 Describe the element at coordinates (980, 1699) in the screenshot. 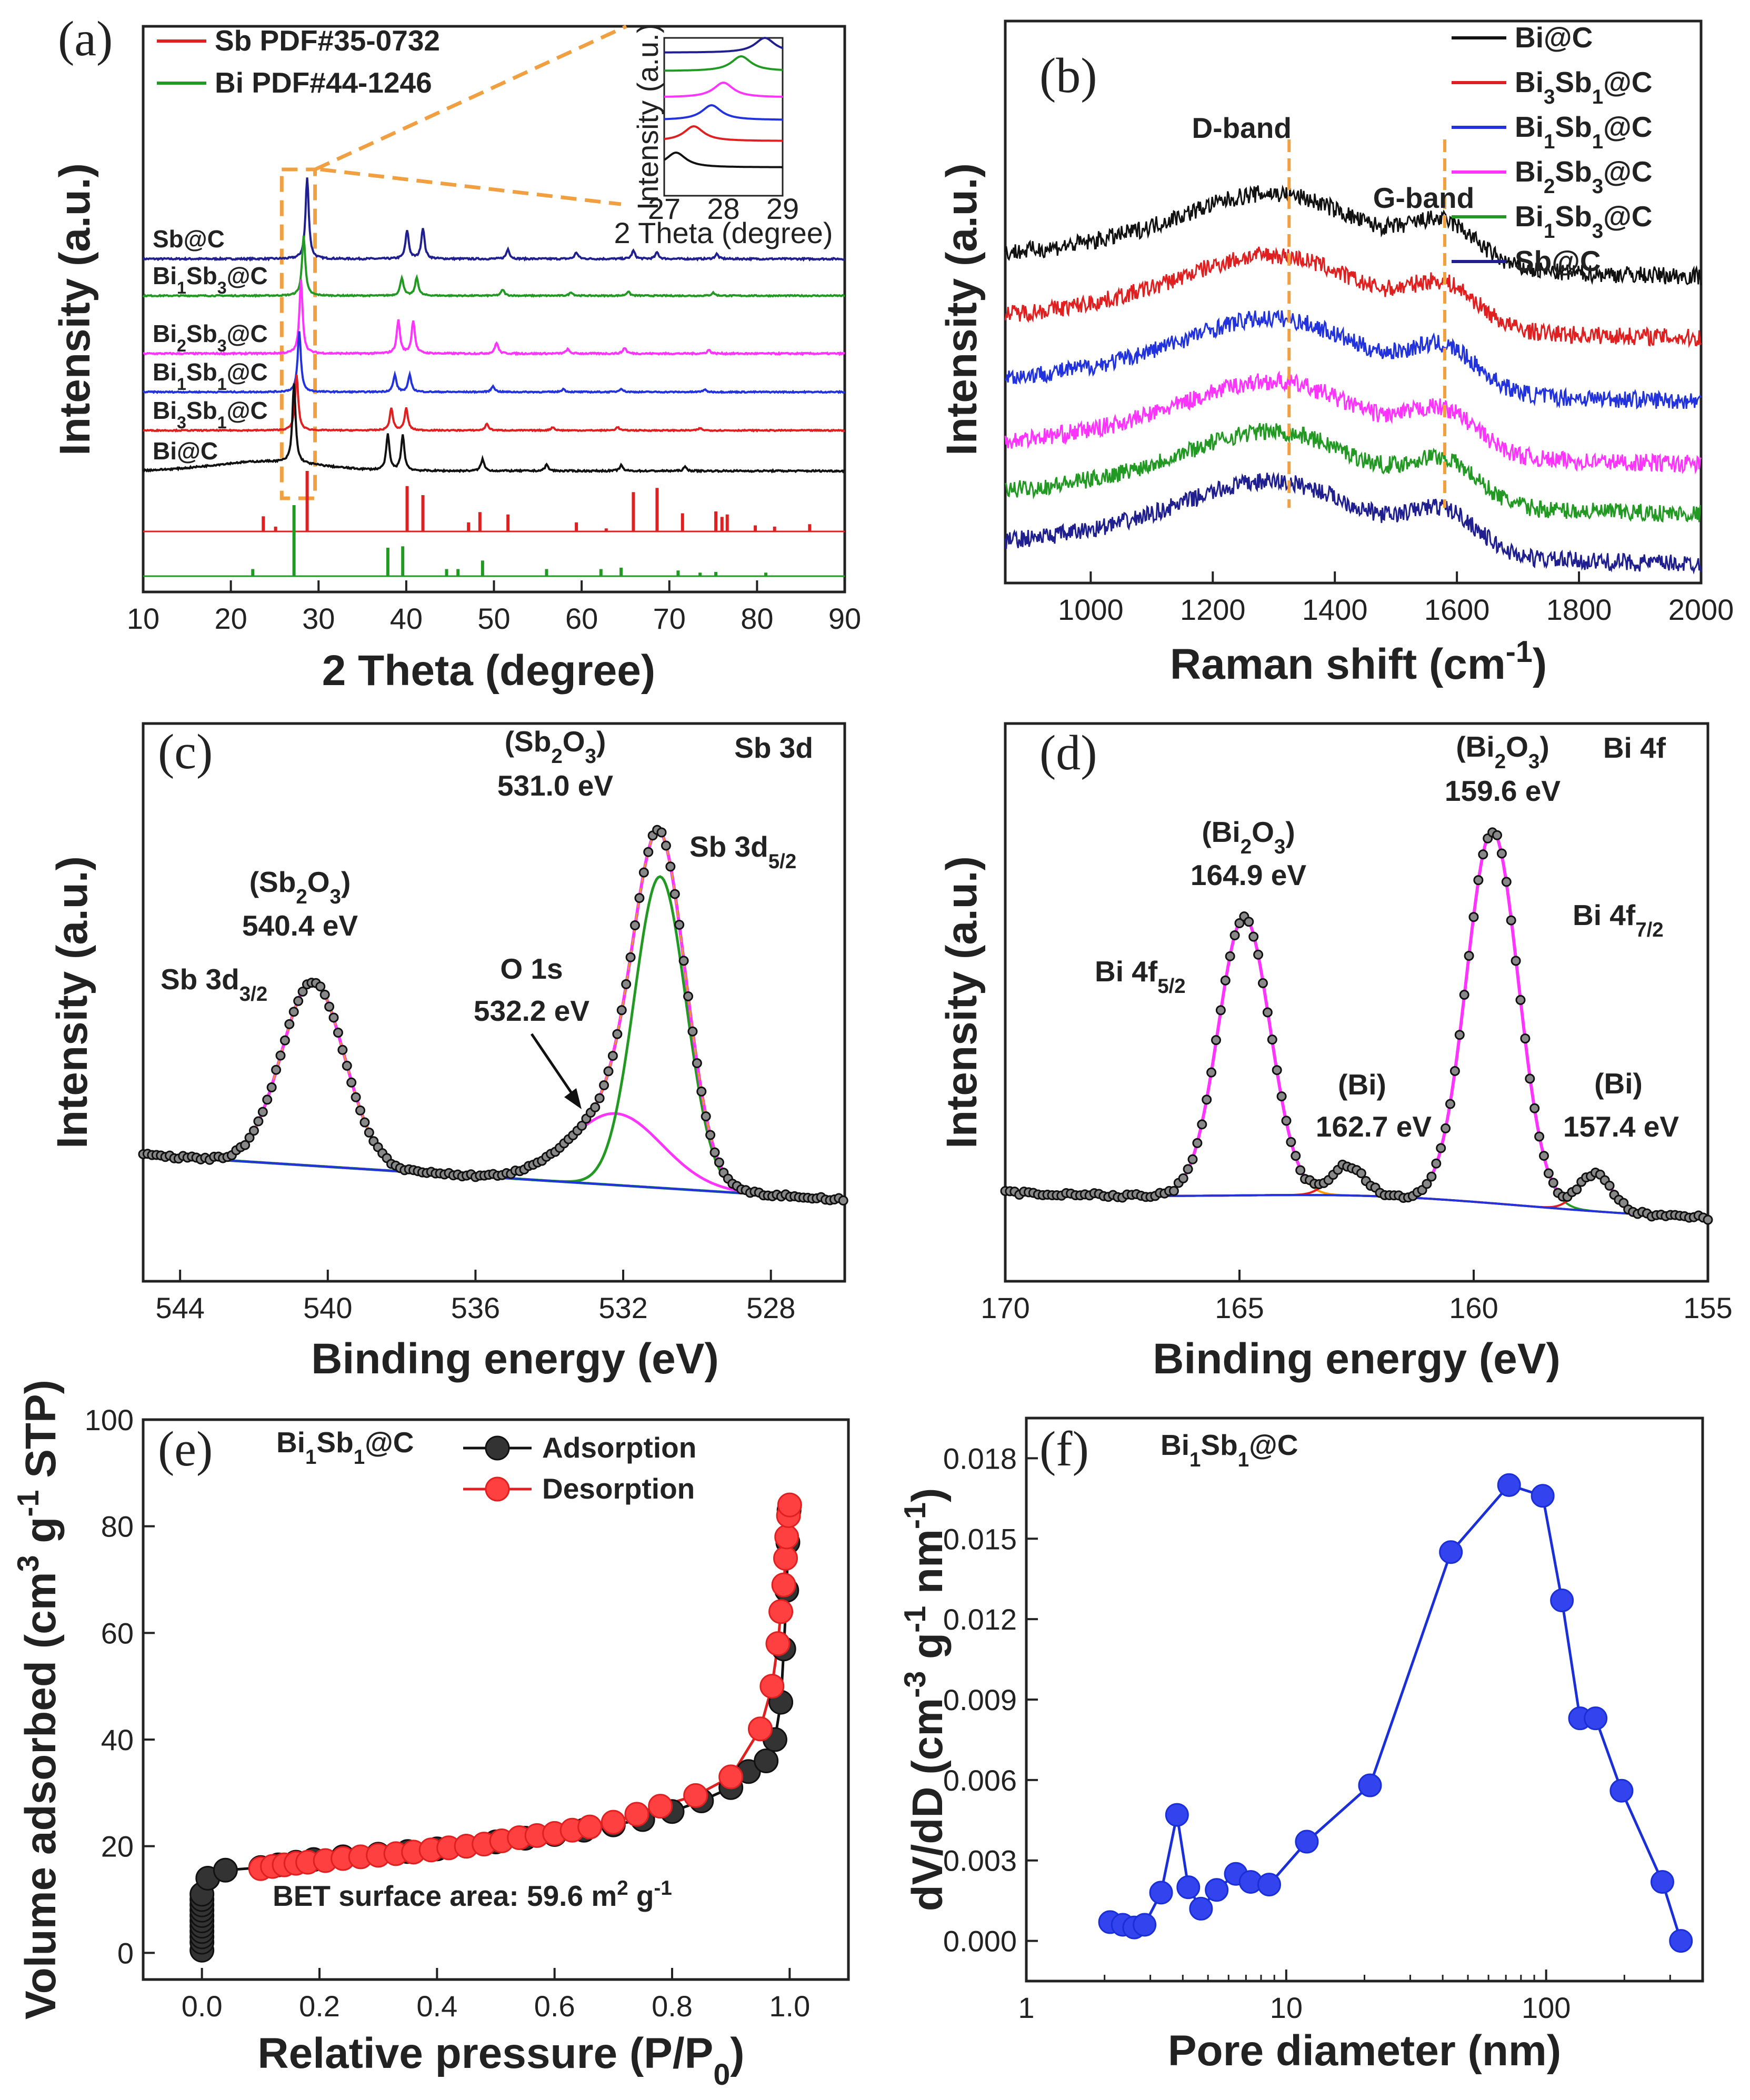

I see `y-tick-label: 0.009` at that location.